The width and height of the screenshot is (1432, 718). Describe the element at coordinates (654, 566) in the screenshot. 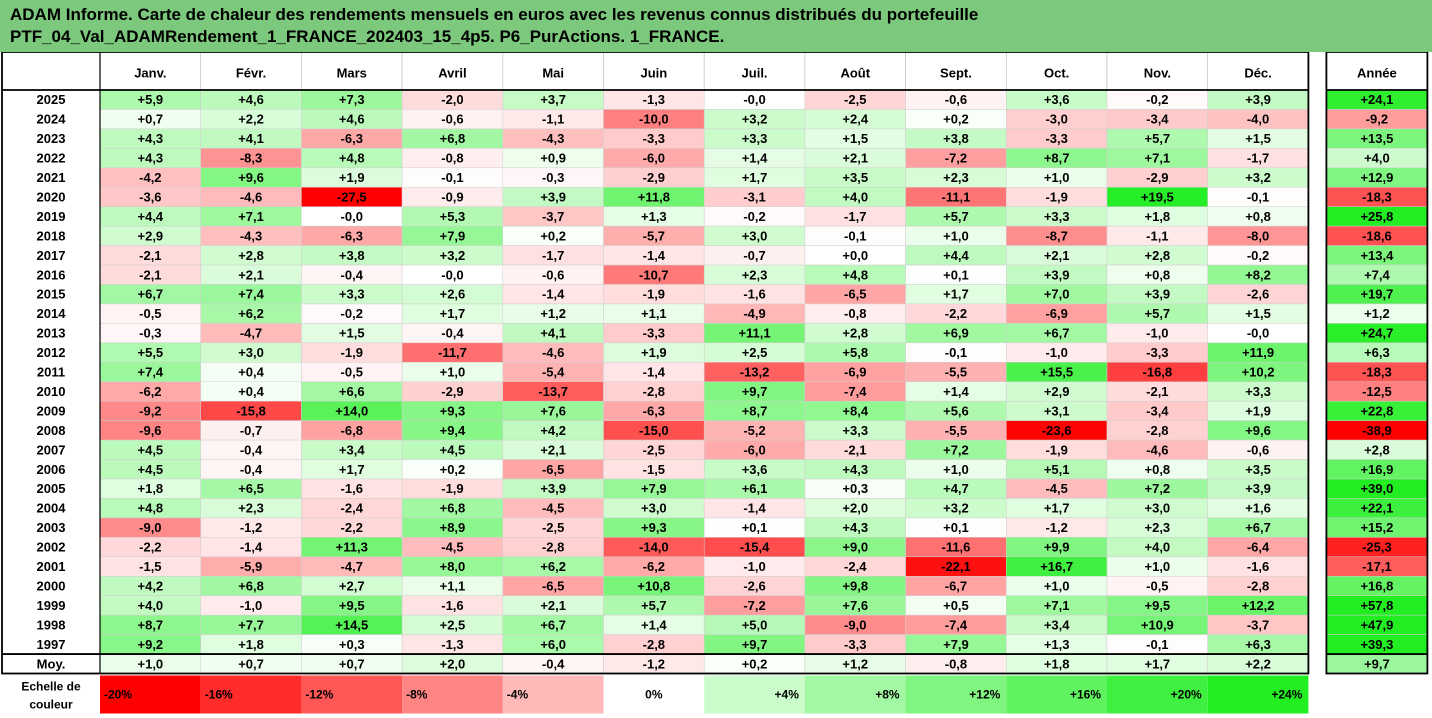

I see `cell-value: -6,2` at that location.